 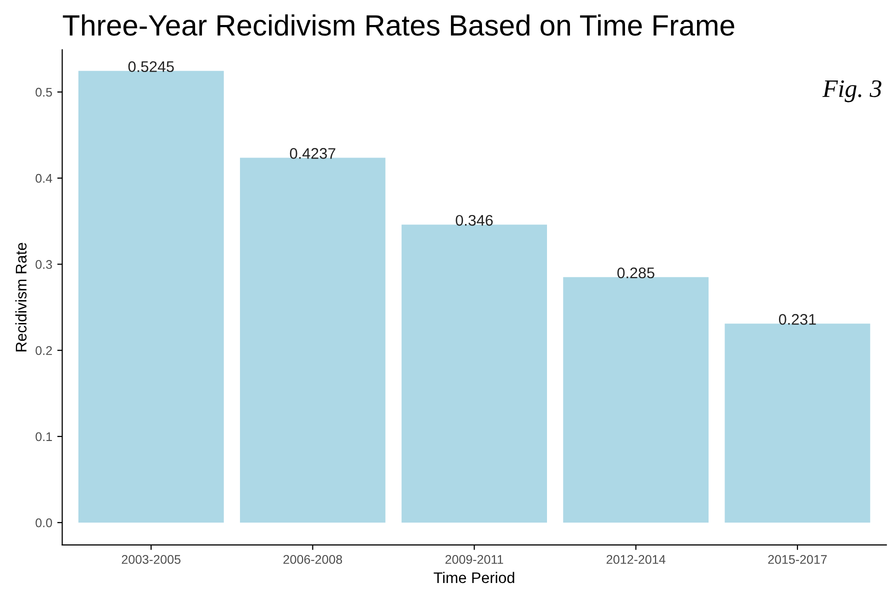 What do you see at coordinates (44, 264) in the screenshot?
I see `y-tick-label: 0.3` at bounding box center [44, 264].